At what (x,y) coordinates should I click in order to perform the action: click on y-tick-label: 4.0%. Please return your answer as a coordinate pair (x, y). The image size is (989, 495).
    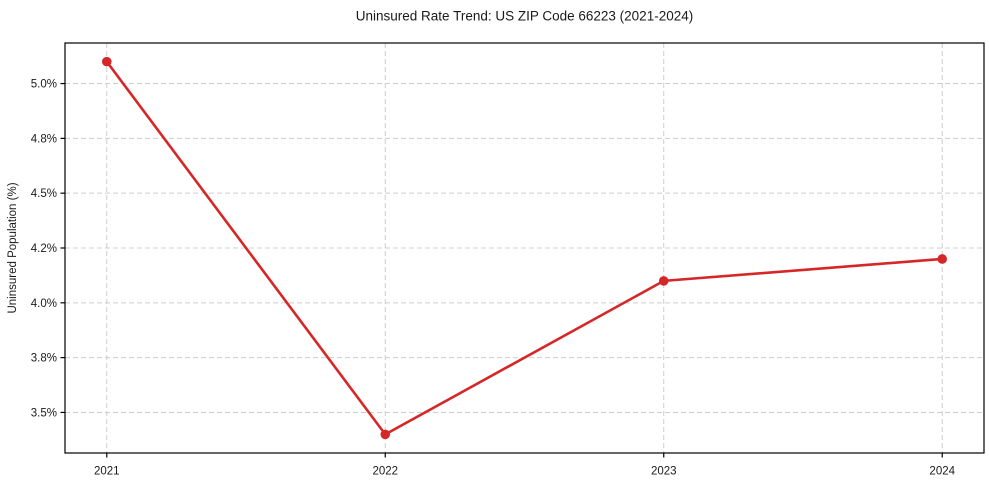
    Looking at the image, I should click on (44, 304).